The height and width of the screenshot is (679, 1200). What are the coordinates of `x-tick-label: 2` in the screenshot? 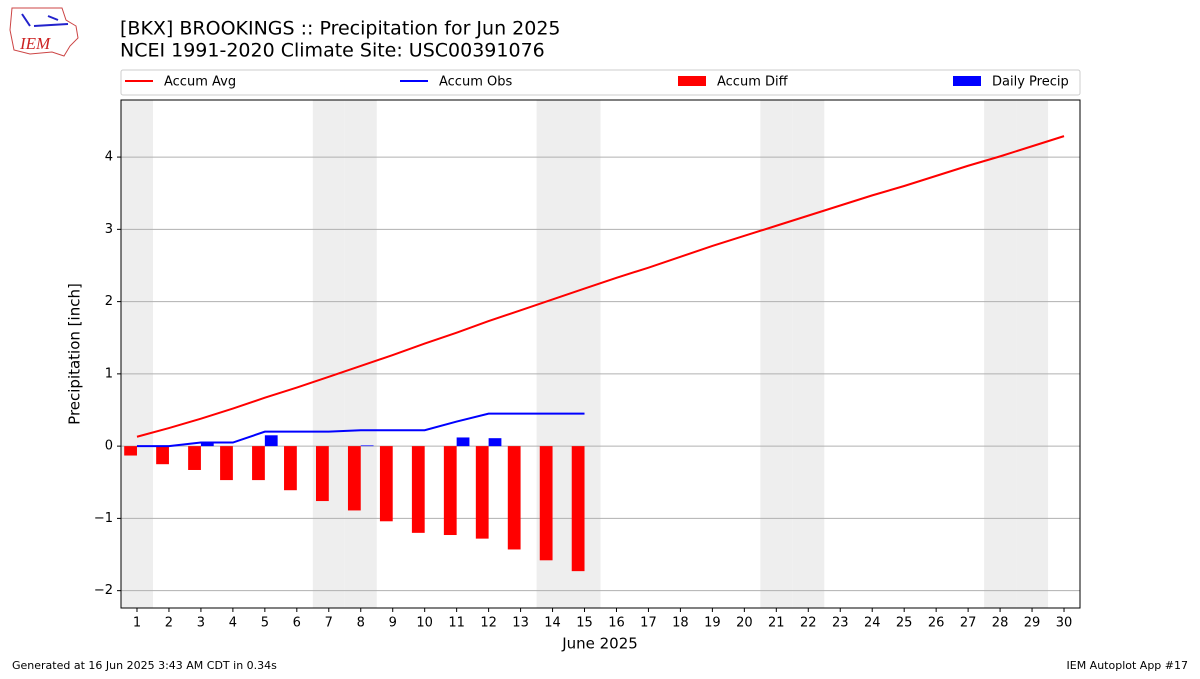 It's located at (169, 623).